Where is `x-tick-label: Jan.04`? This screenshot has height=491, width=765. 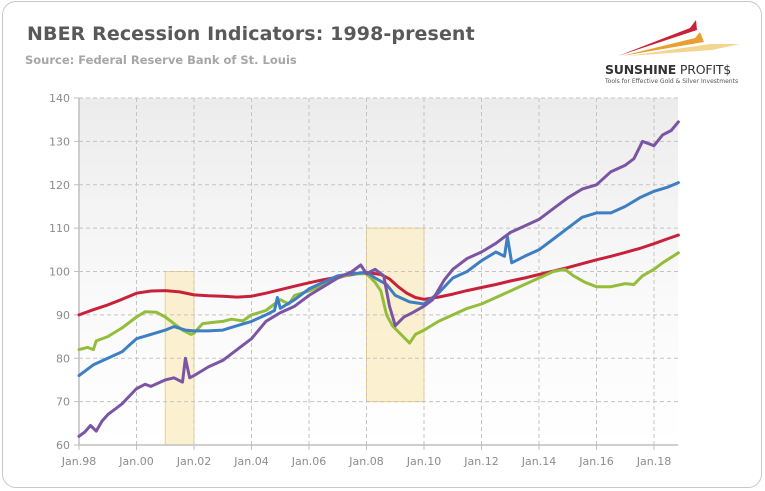 x-tick-label: Jan.04 is located at coordinates (250, 461).